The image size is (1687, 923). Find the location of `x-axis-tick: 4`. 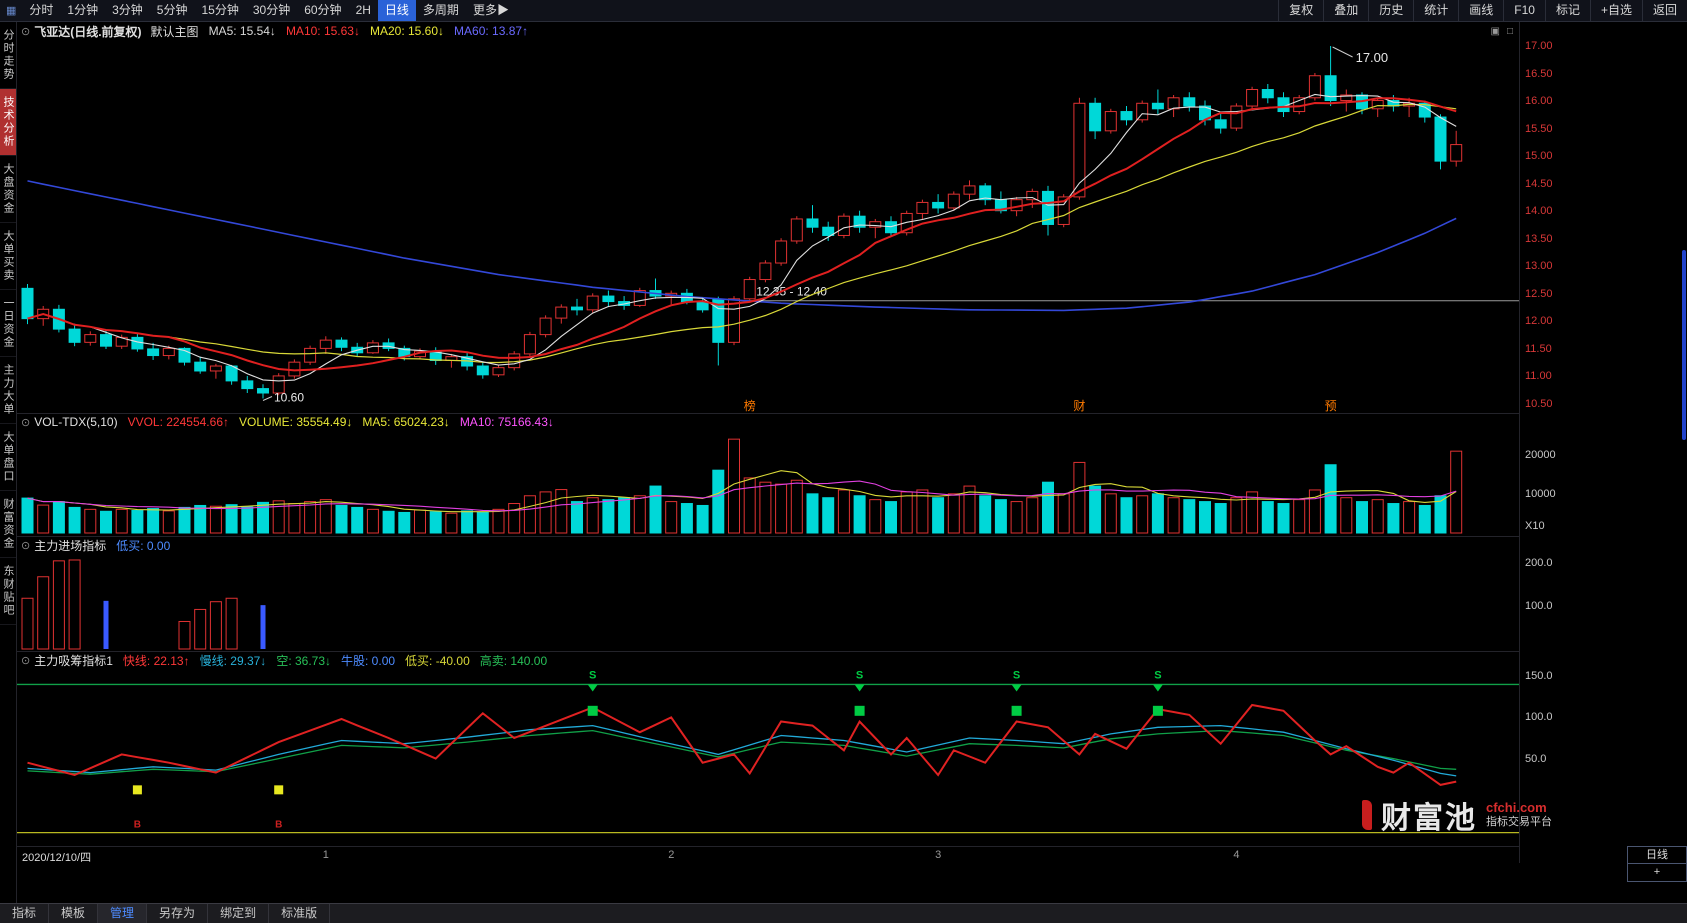

x-axis-tick: 4 is located at coordinates (1236, 855).